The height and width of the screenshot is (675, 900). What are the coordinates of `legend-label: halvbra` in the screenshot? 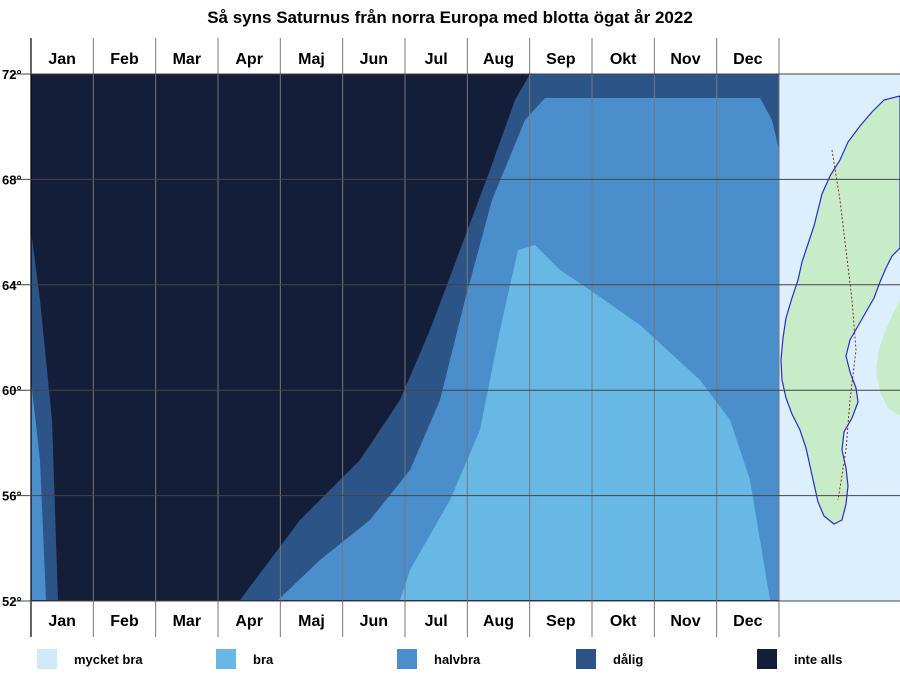 It's located at (457, 659).